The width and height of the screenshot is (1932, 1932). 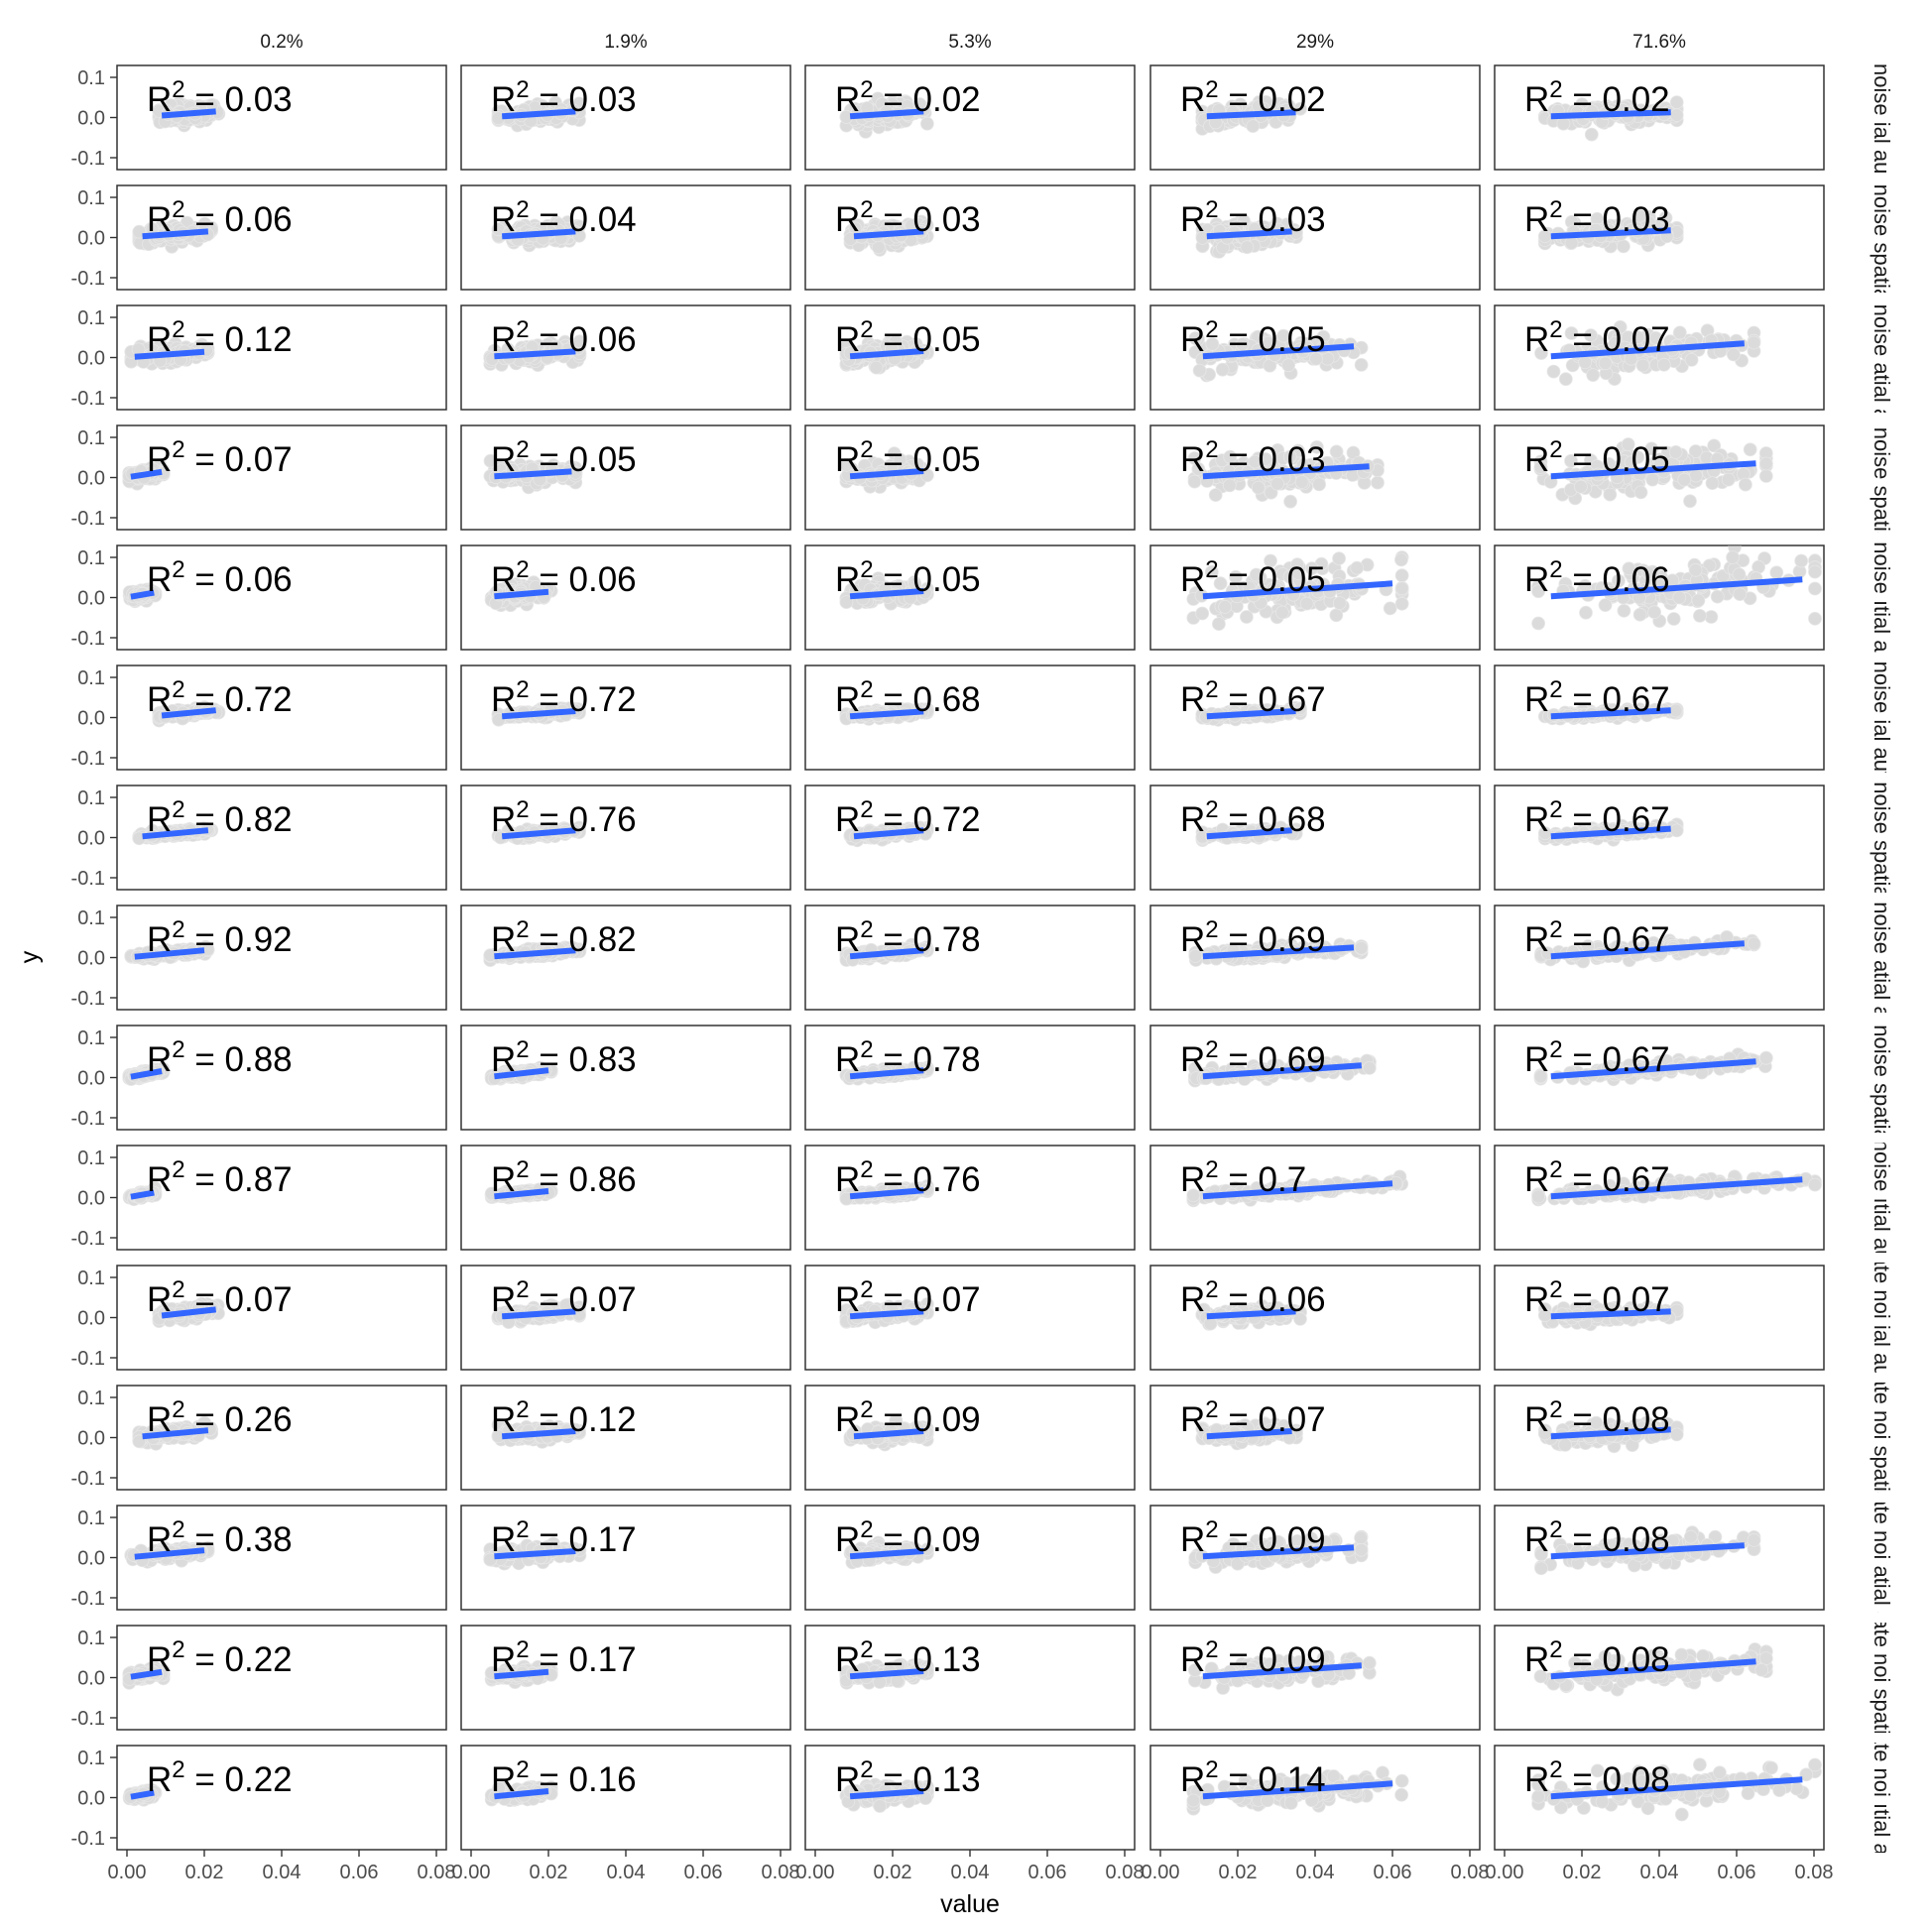 What do you see at coordinates (908, 817) in the screenshot?
I see `r2-label: R2 = 0.72` at bounding box center [908, 817].